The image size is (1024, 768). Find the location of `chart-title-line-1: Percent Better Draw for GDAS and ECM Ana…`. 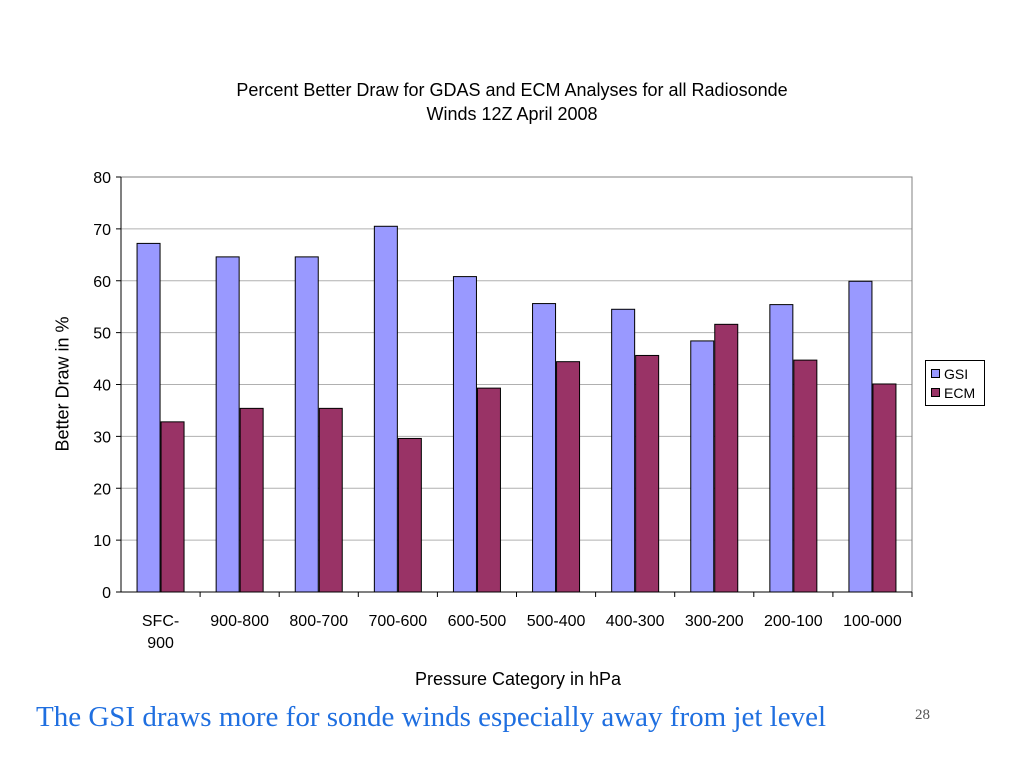

chart-title-line-1: Percent Better Draw for GDAS and ECM Ana… is located at coordinates (512, 90).